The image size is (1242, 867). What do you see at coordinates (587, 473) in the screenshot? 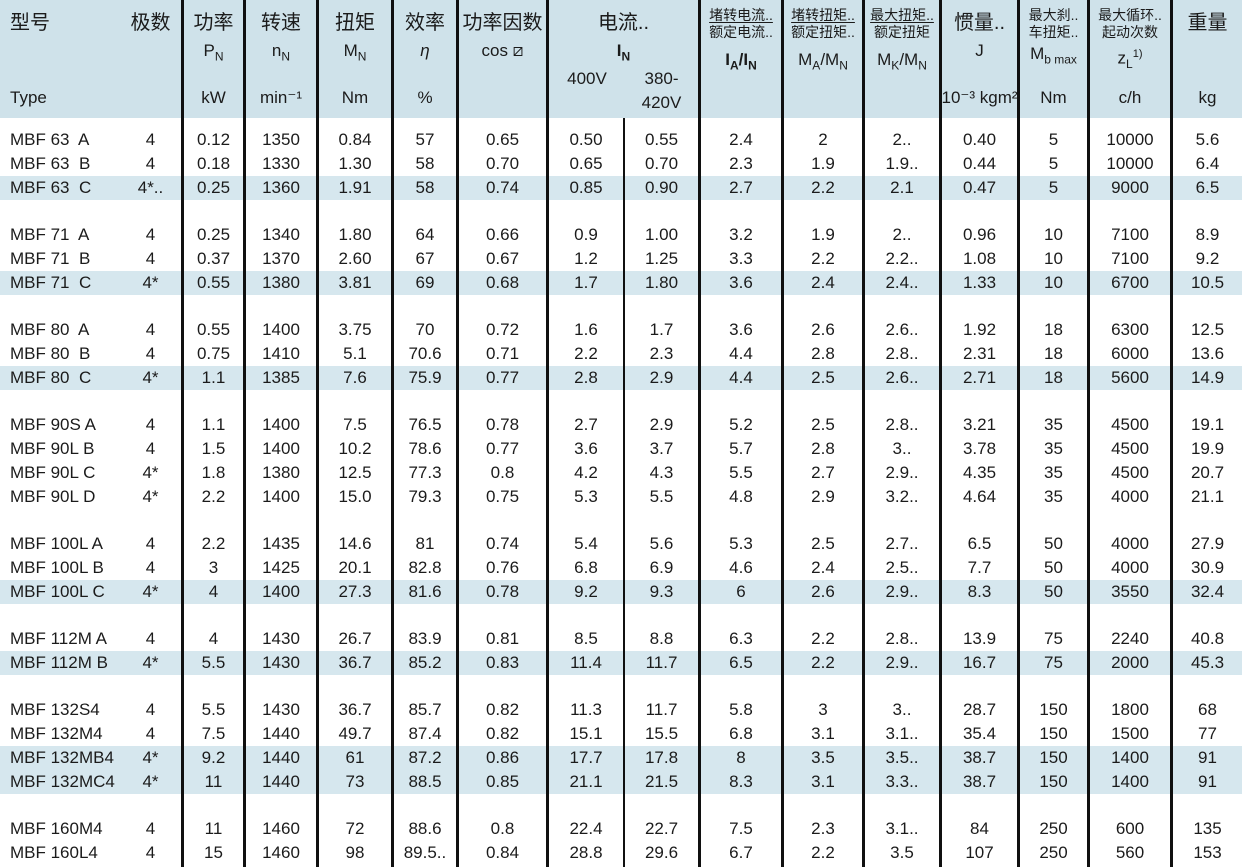
I see `cell-current-400v: 4.2` at bounding box center [587, 473].